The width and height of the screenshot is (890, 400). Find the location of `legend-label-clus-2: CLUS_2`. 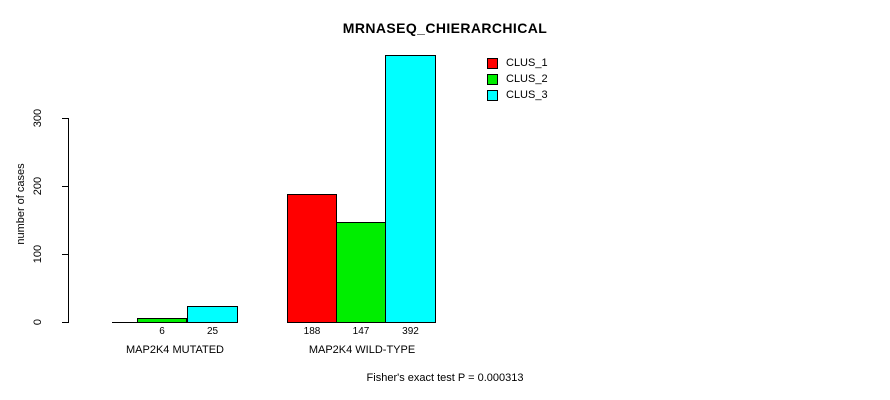

legend-label-clus-2: CLUS_2 is located at coordinates (527, 78).